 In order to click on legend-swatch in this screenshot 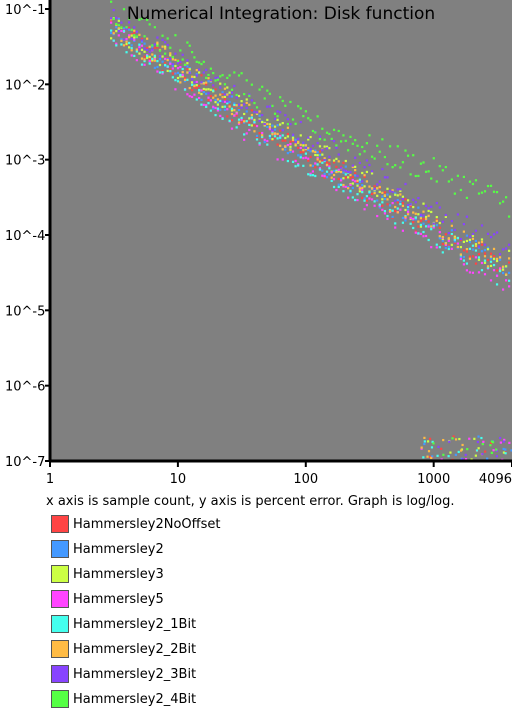, I will do `click(60, 549)`.